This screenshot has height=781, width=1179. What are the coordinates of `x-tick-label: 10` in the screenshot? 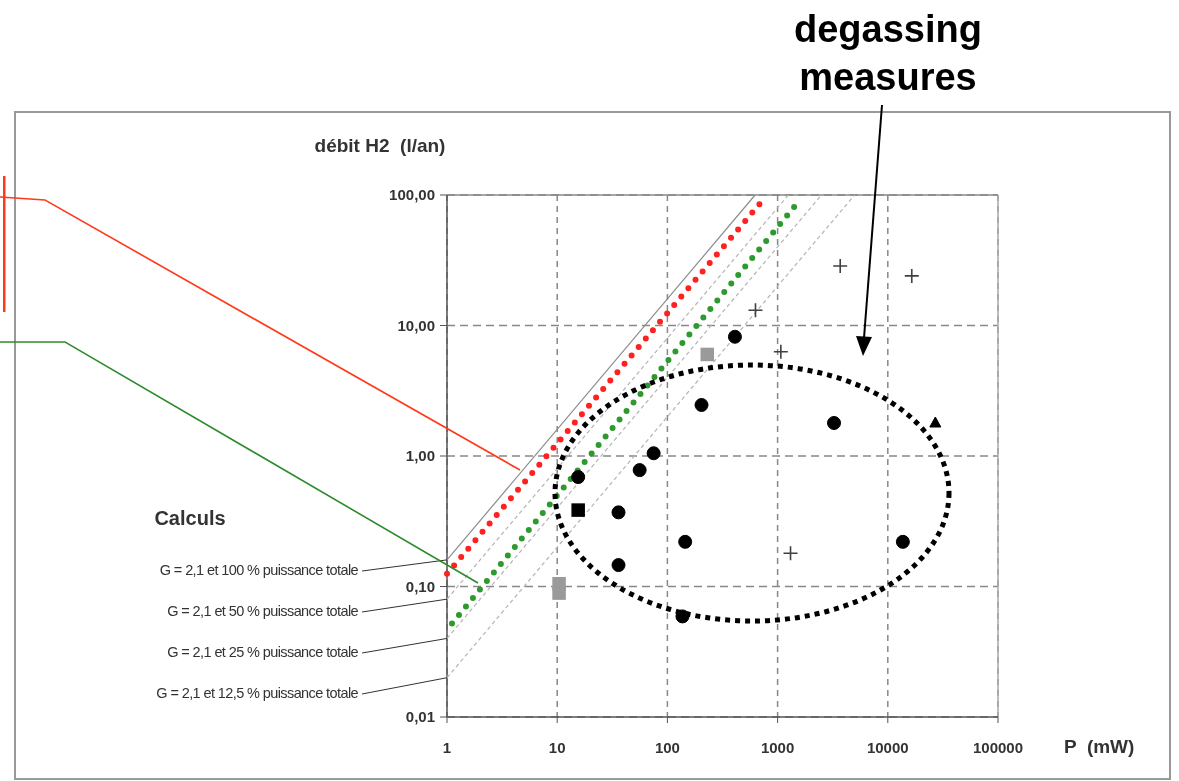 It's located at (557, 747).